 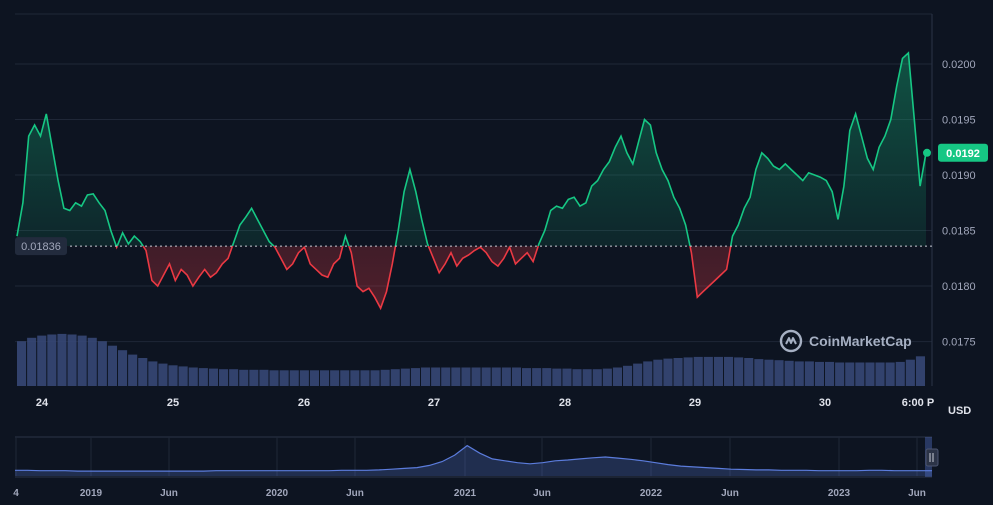 I want to click on navigator-panel: 4 2019 Jun 2020 Jun 2021 Jun 2022 Jun 2023 Jun, so click(x=475, y=468).